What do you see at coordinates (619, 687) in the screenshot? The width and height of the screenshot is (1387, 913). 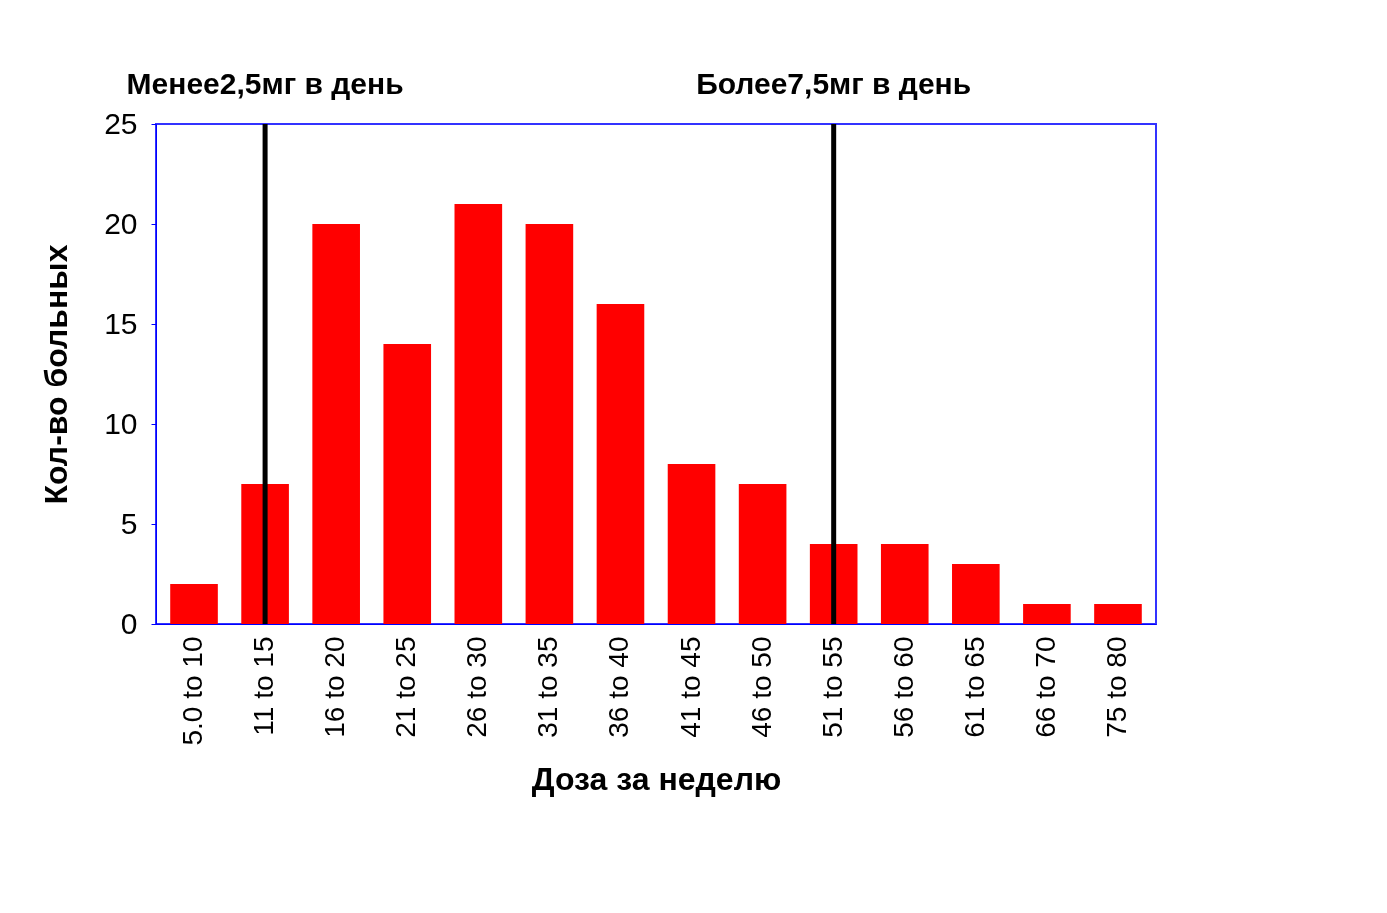 I see `x-tick-label: 36 to 40` at bounding box center [619, 687].